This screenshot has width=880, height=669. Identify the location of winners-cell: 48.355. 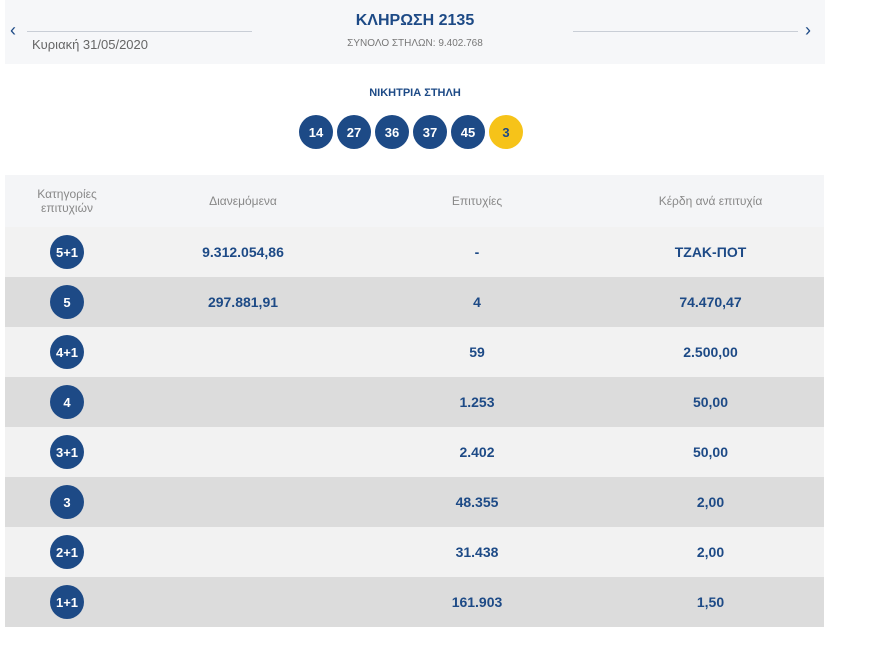
(477, 502).